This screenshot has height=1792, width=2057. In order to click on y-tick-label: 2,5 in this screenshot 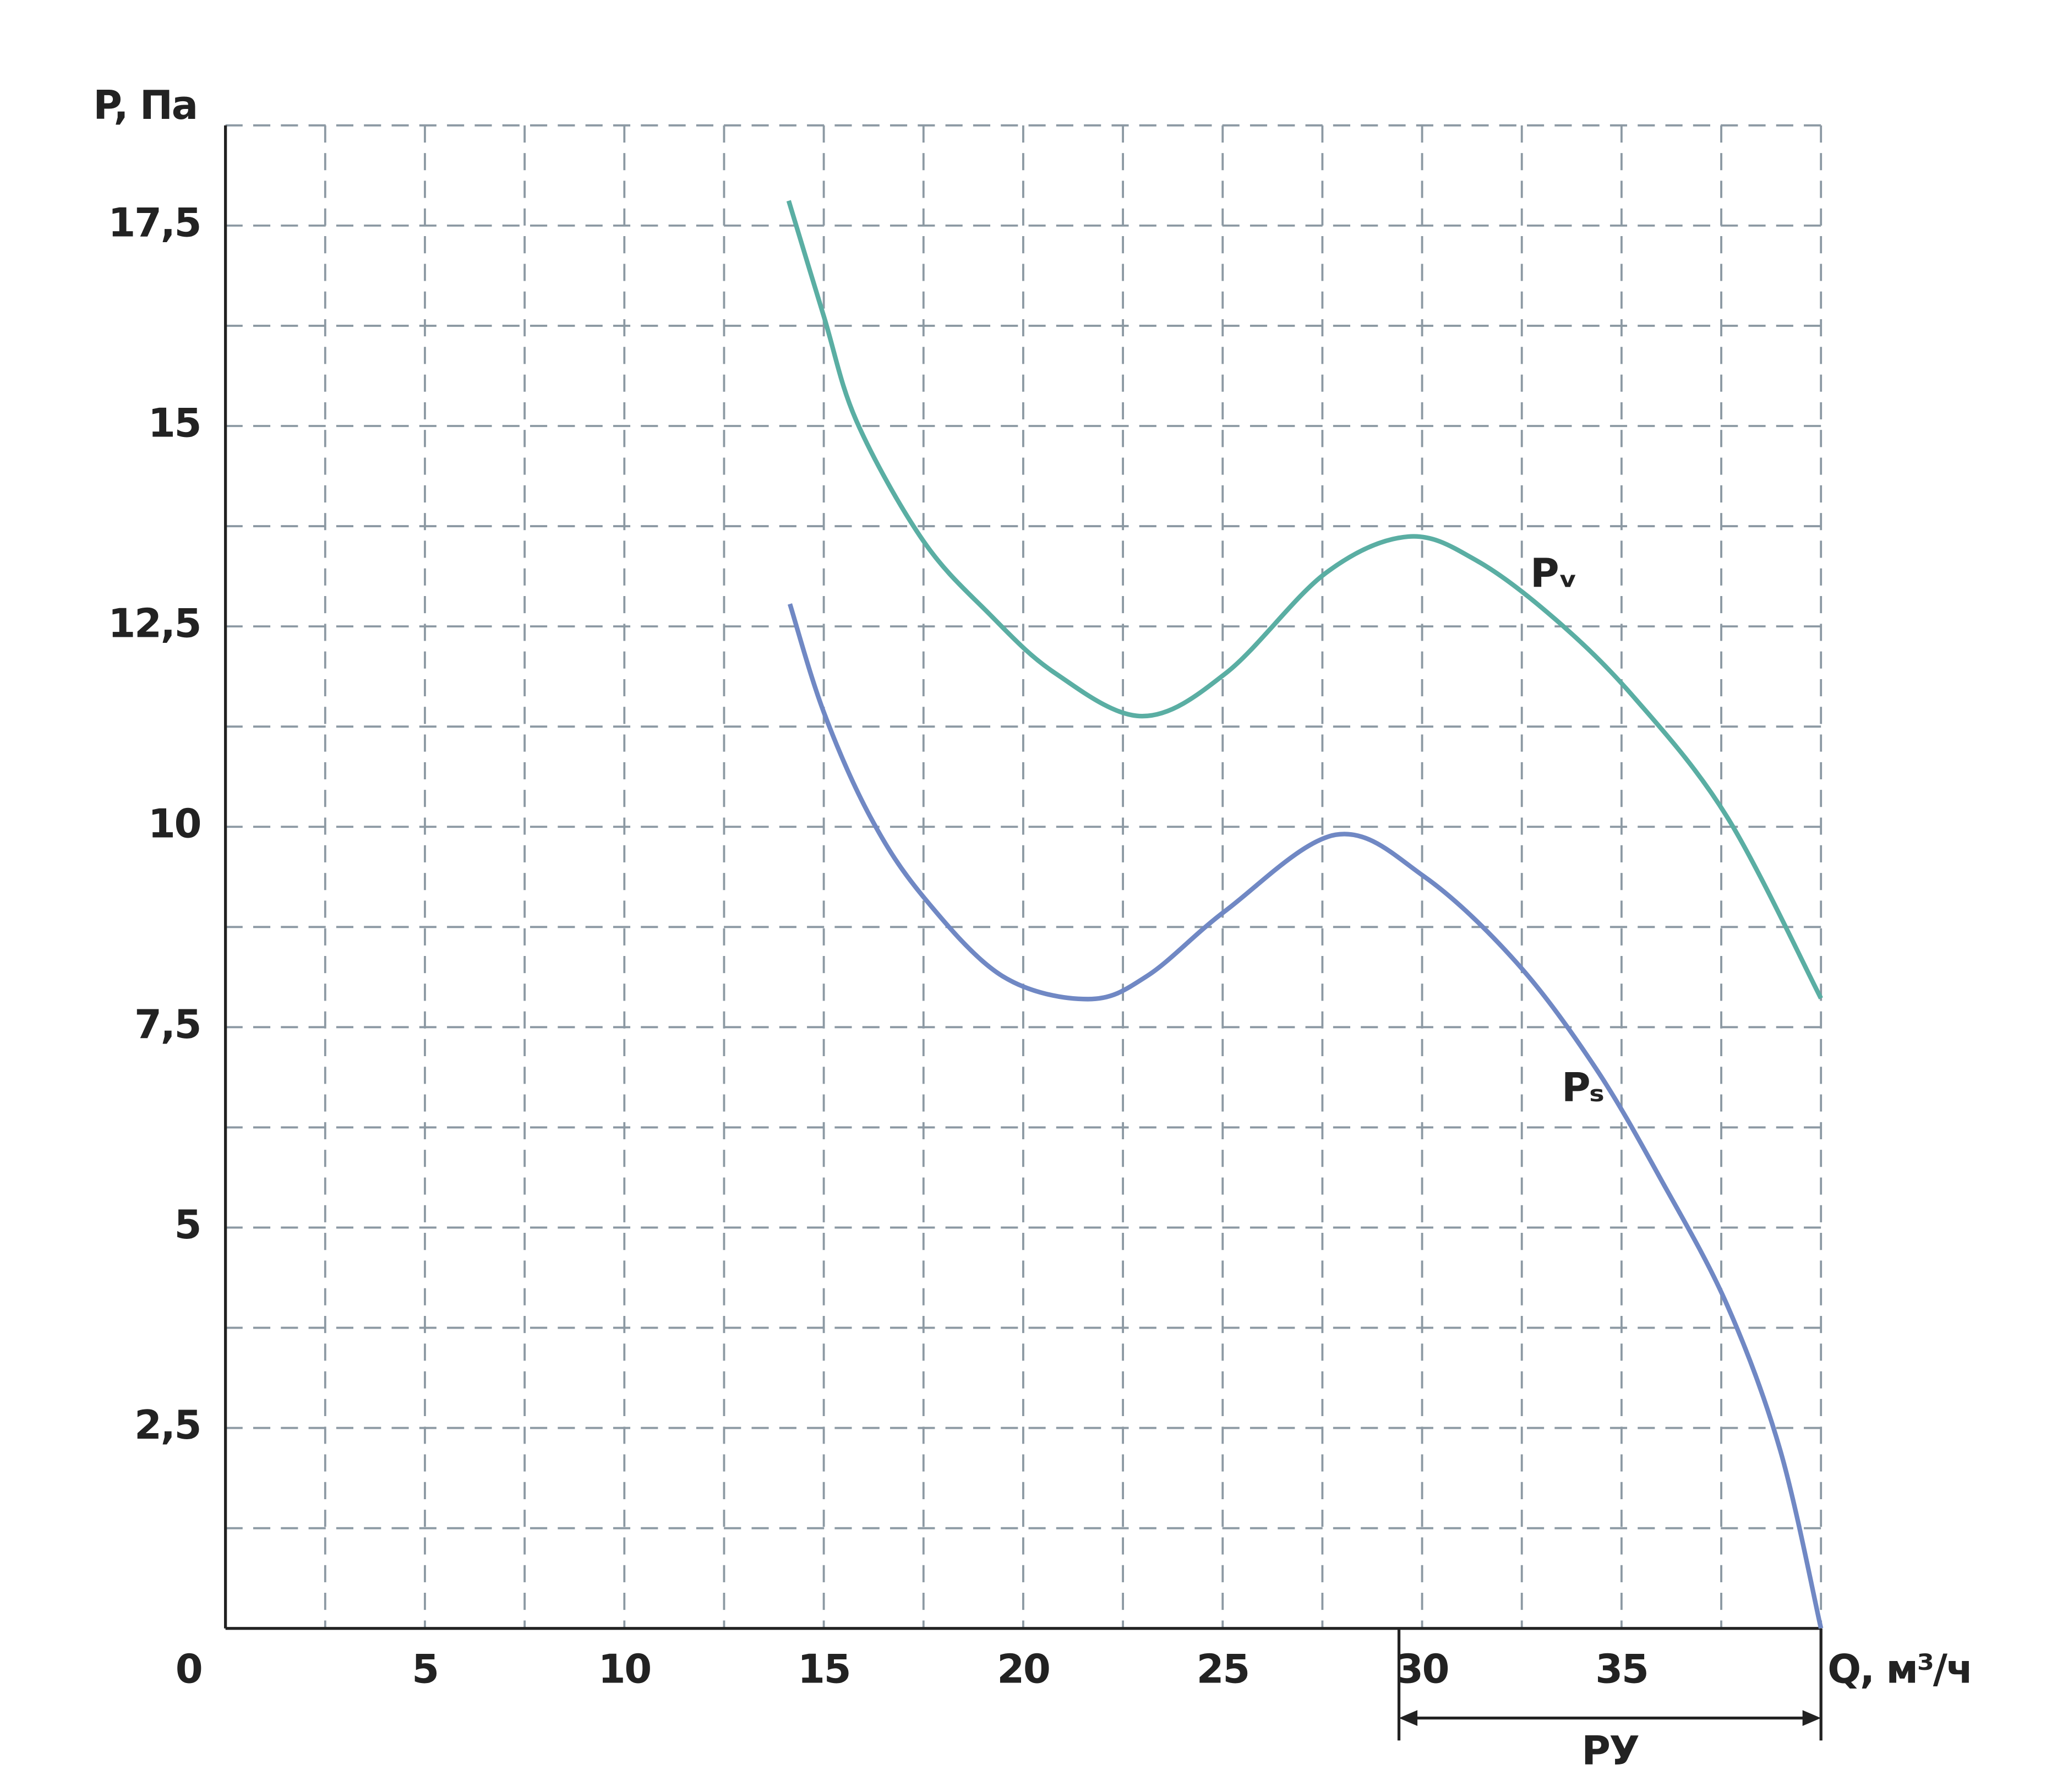, I will do `click(167, 1425)`.